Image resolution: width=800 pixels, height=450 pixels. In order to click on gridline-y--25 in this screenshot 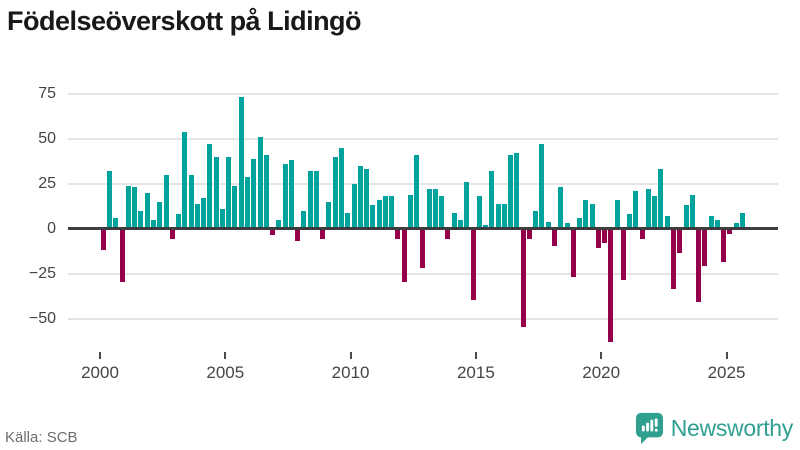, I will do `click(423, 273)`.